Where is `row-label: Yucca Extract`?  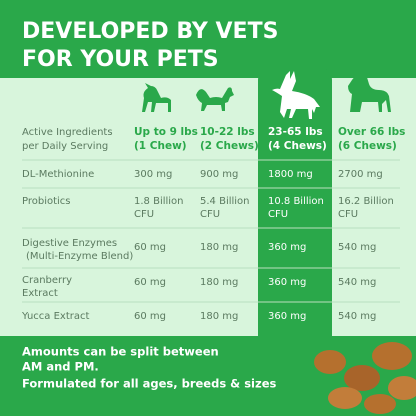 row-label: Yucca Extract is located at coordinates (55, 316).